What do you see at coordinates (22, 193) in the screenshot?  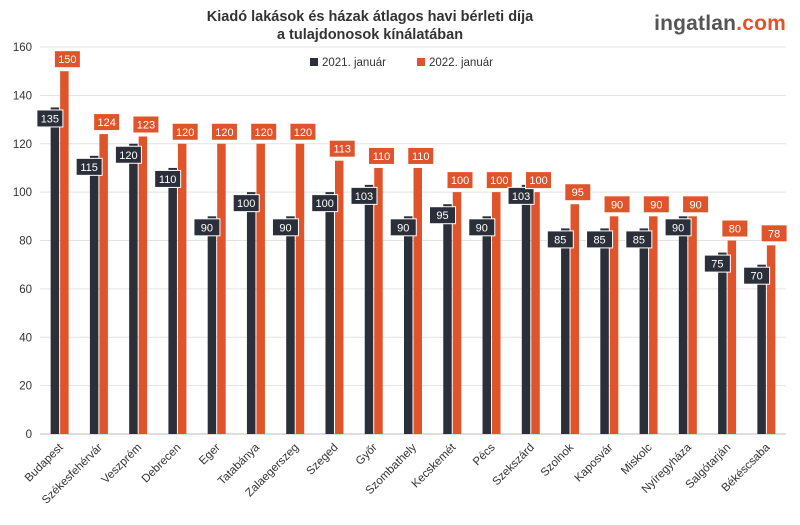 I see `y-tick-label: 100` at bounding box center [22, 193].